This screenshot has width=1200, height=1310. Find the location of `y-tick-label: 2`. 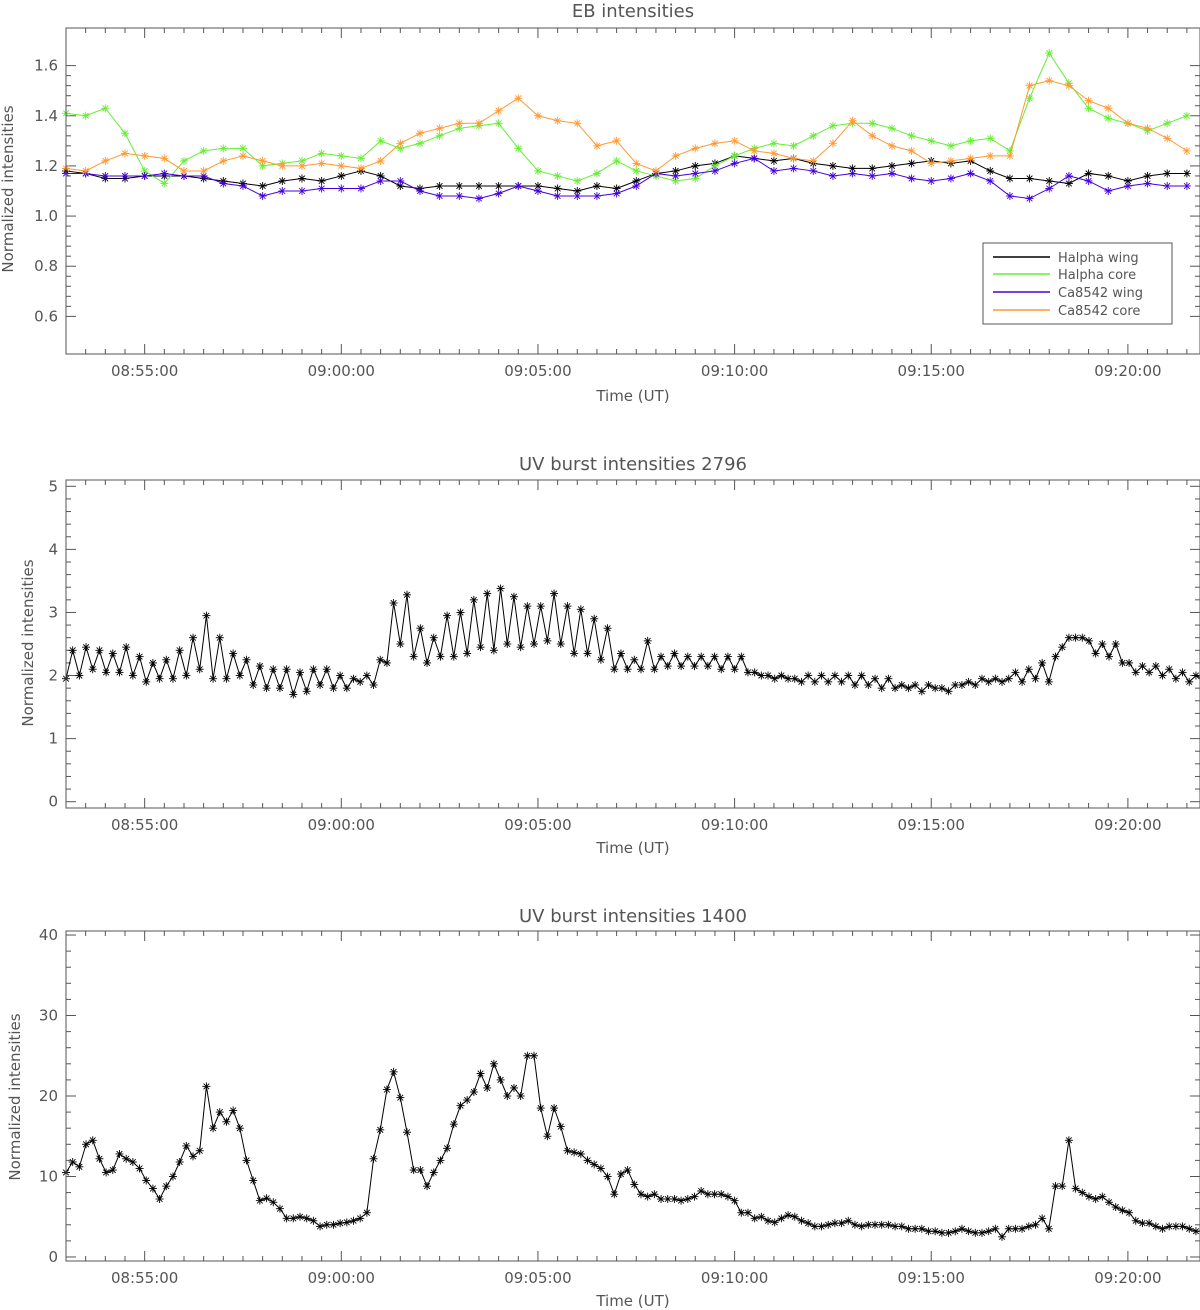

y-tick-label: 2 is located at coordinates (53, 676).